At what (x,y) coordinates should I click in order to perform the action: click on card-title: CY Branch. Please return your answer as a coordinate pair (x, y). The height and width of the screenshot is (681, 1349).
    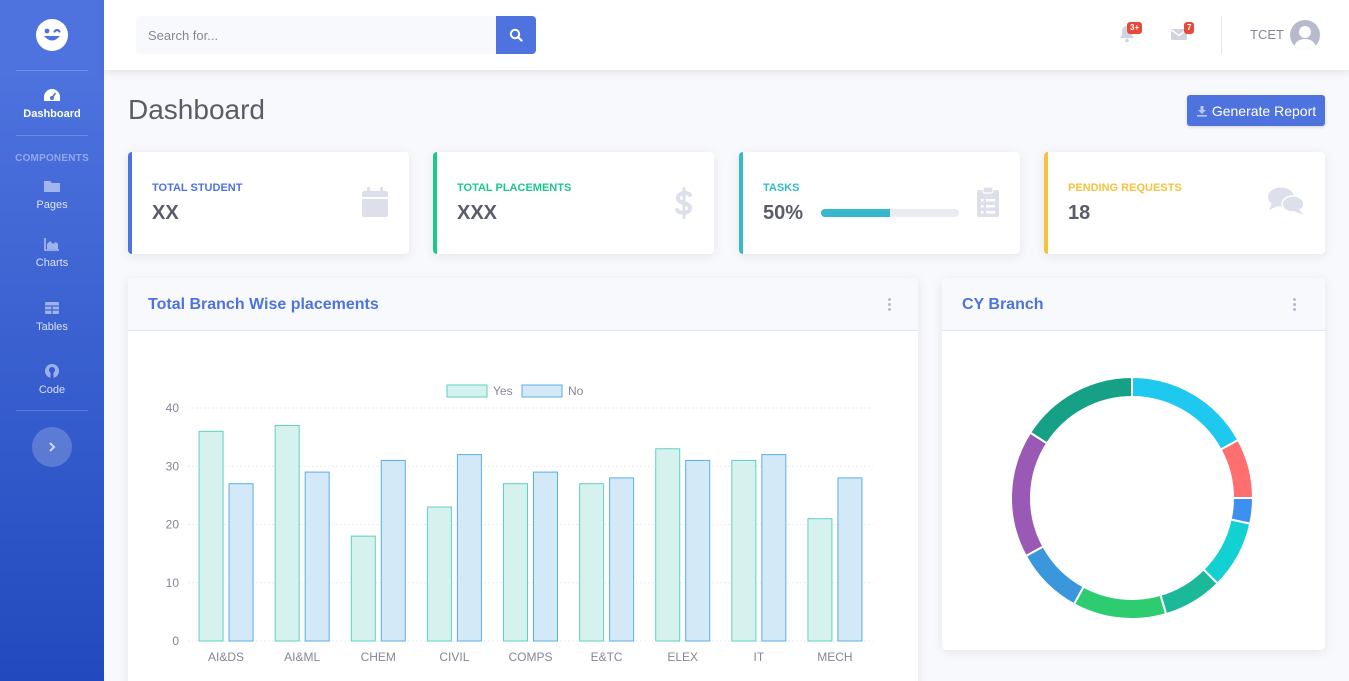
    Looking at the image, I should click on (1003, 304).